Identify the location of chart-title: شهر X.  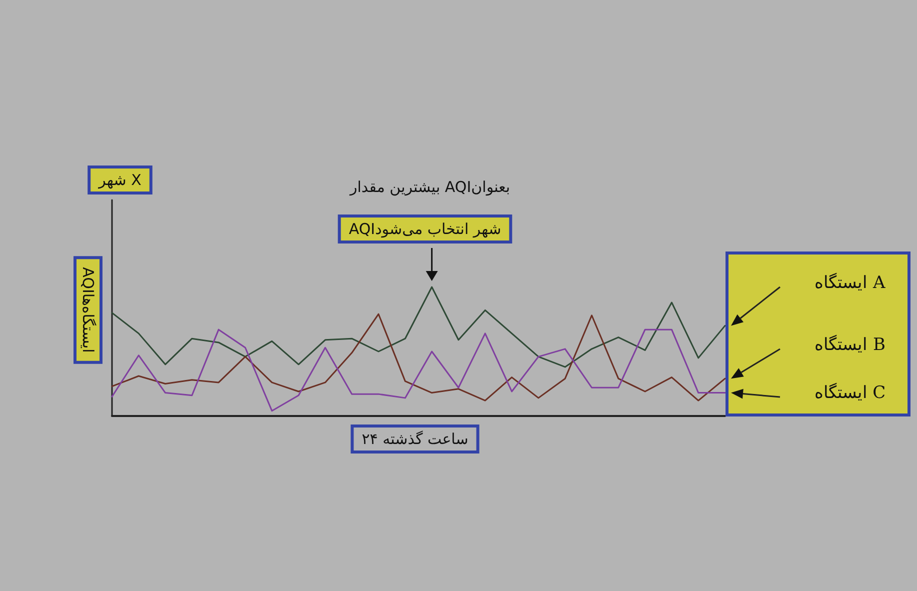
(120, 180).